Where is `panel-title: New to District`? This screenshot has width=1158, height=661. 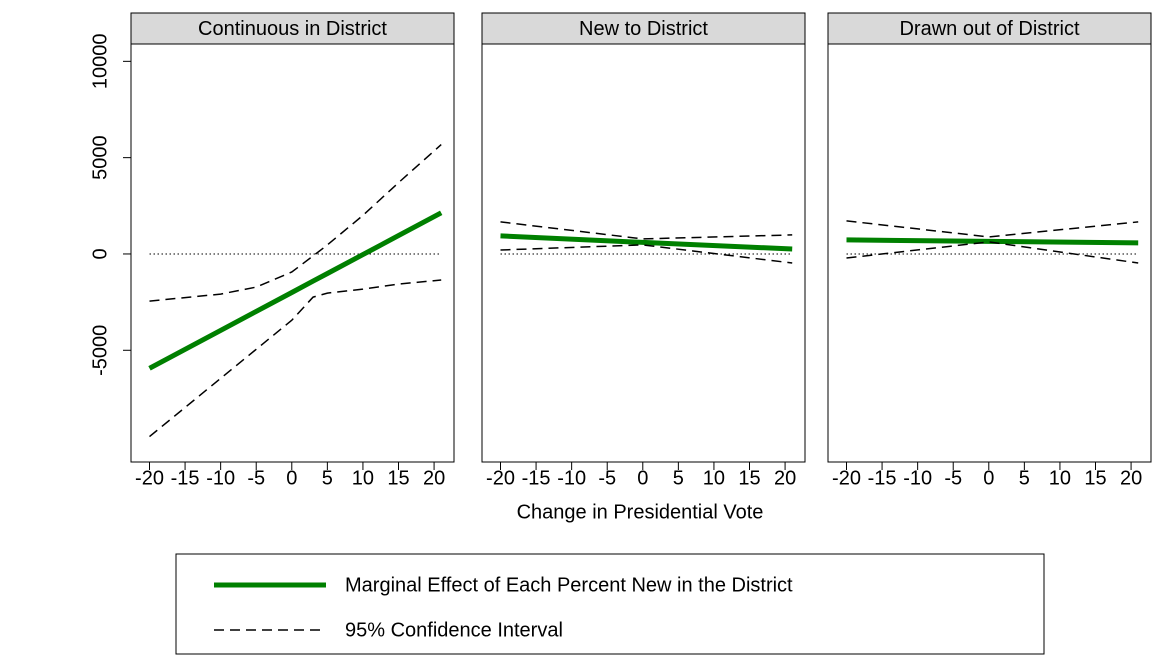
panel-title: New to District is located at coordinates (643, 29).